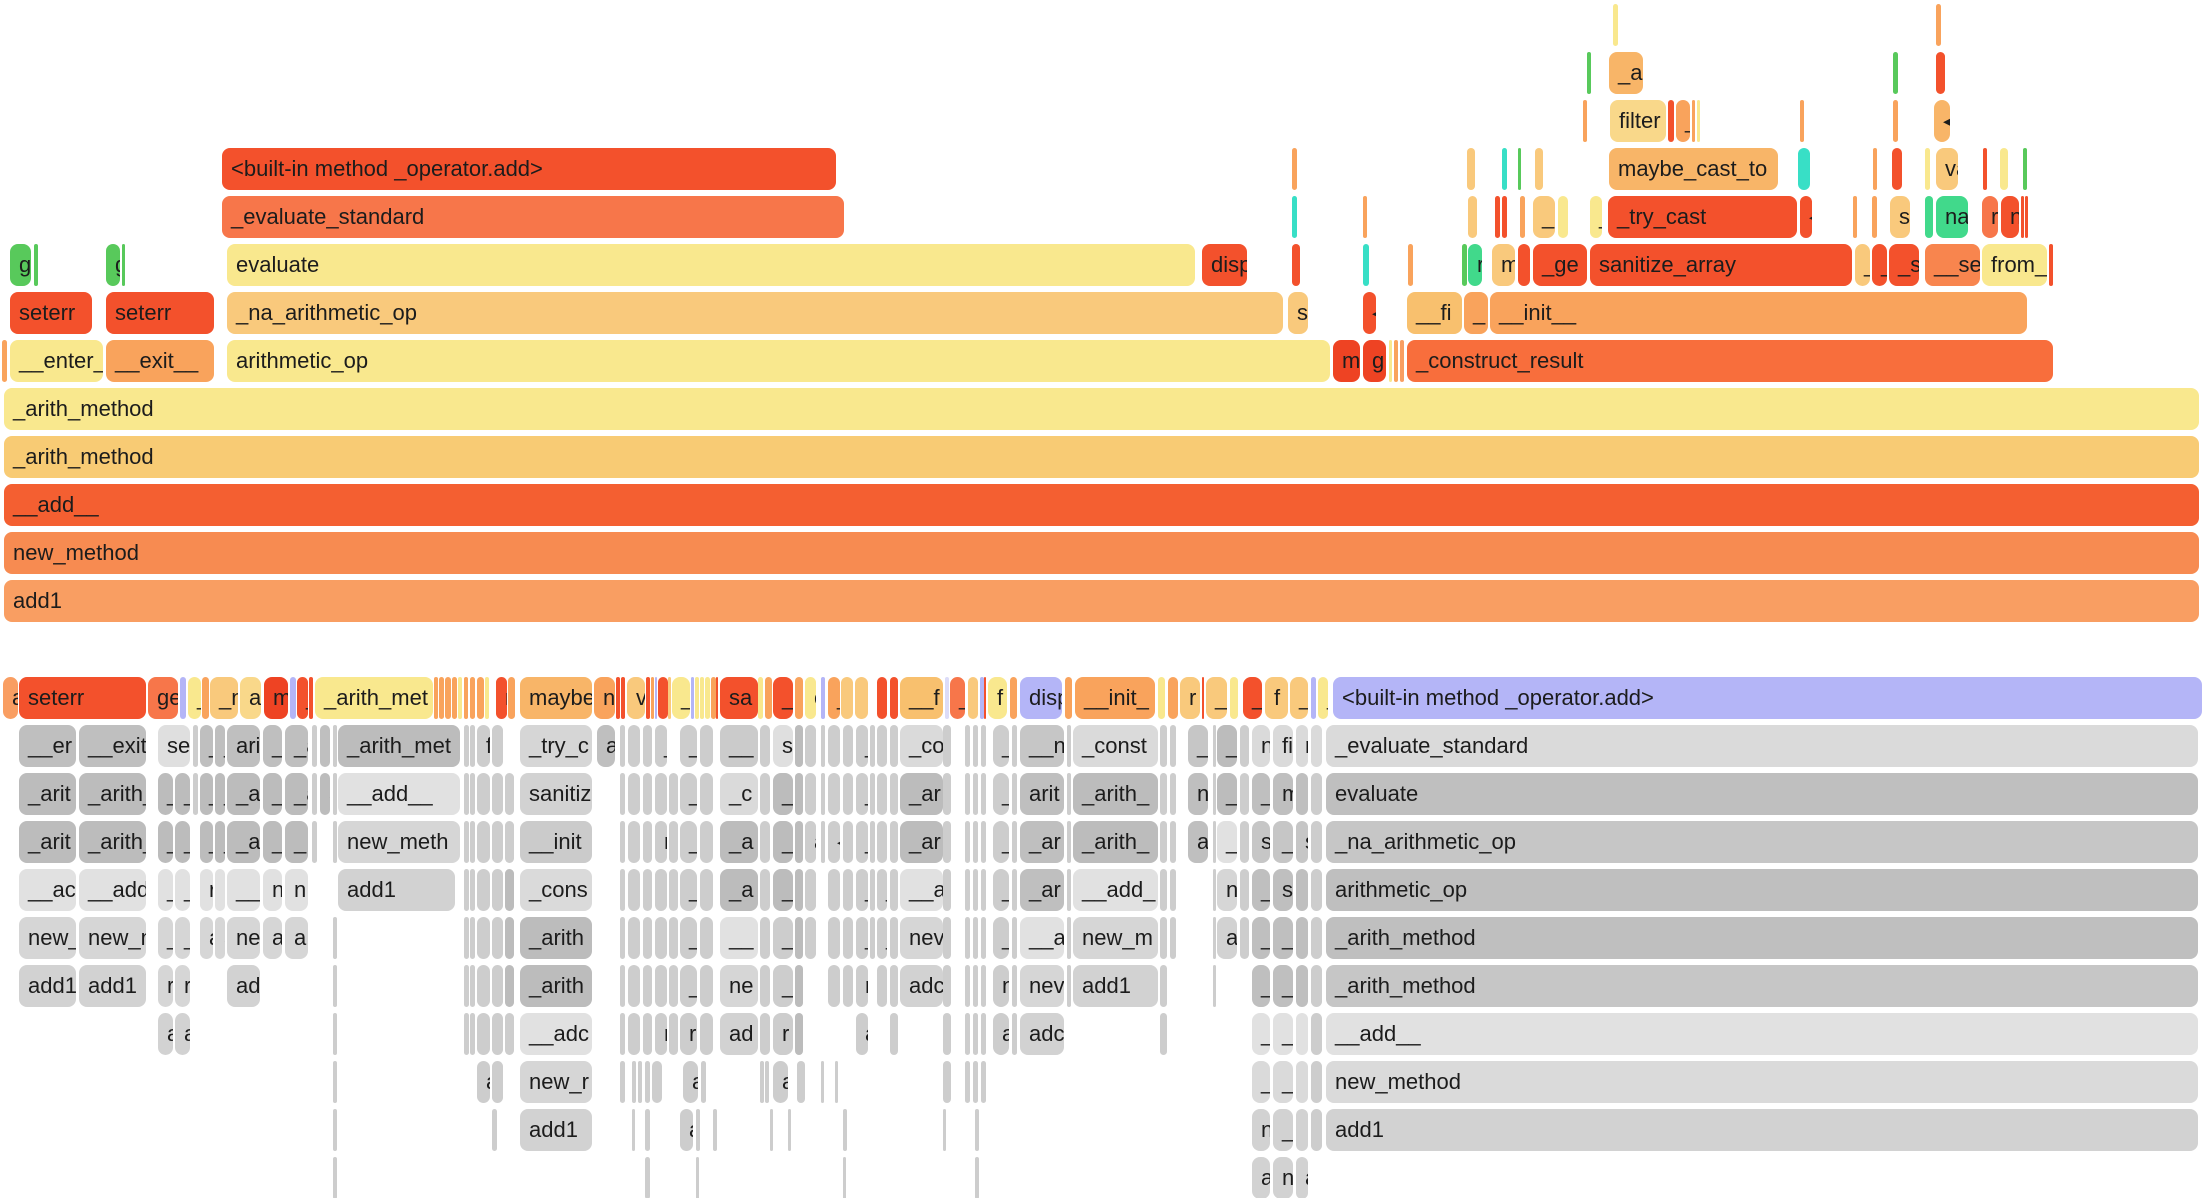  I want to click on flame-block: __, so click(739, 938).